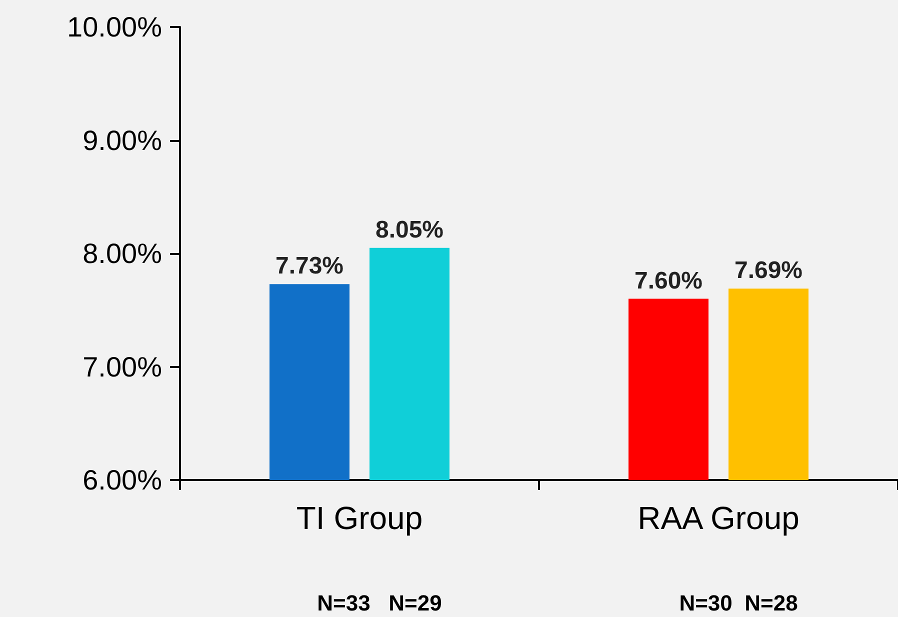 The height and width of the screenshot is (617, 898). What do you see at coordinates (409, 230) in the screenshot?
I see `data-label: 8.05%` at bounding box center [409, 230].